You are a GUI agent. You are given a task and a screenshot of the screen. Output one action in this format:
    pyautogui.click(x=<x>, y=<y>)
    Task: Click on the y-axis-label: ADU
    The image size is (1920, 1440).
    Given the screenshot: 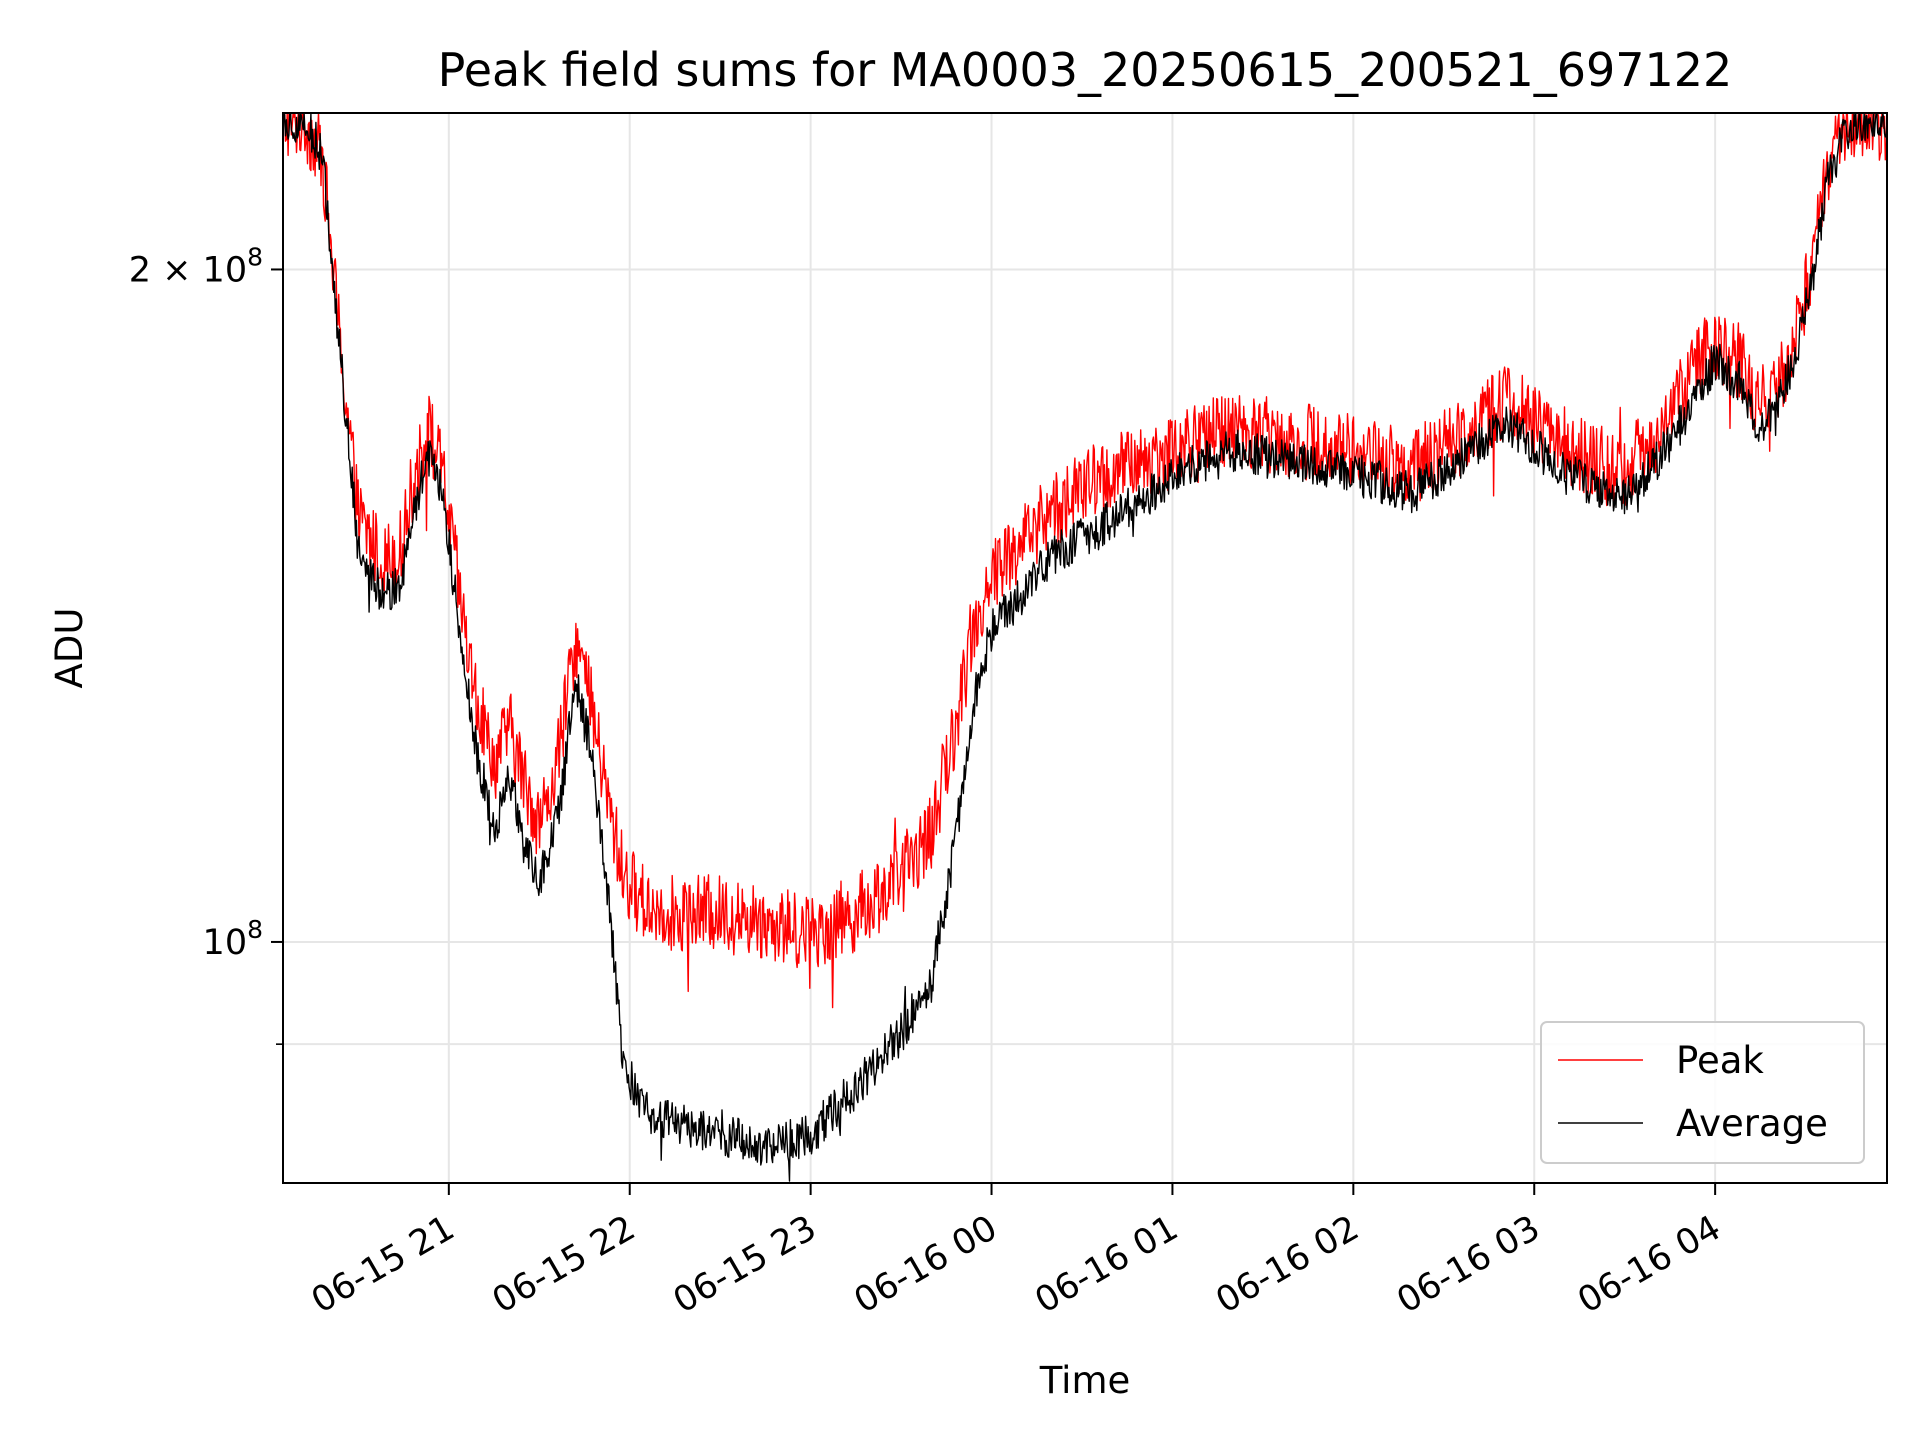 What is the action you would take?
    pyautogui.click(x=69, y=648)
    